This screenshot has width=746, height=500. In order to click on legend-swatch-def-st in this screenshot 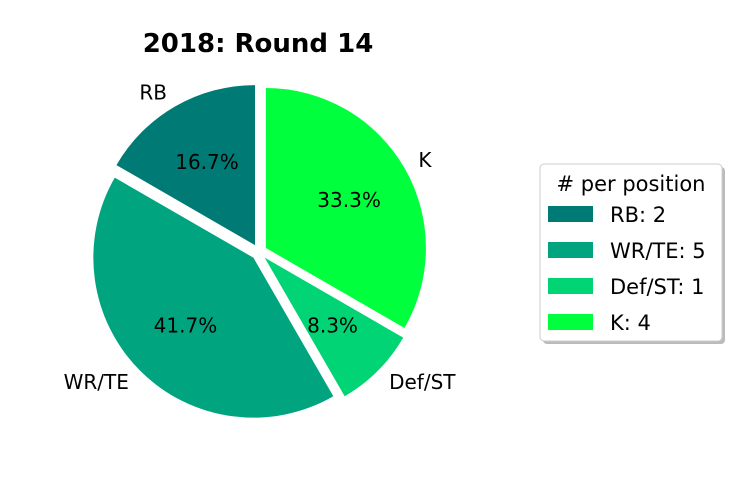, I will do `click(570, 286)`.